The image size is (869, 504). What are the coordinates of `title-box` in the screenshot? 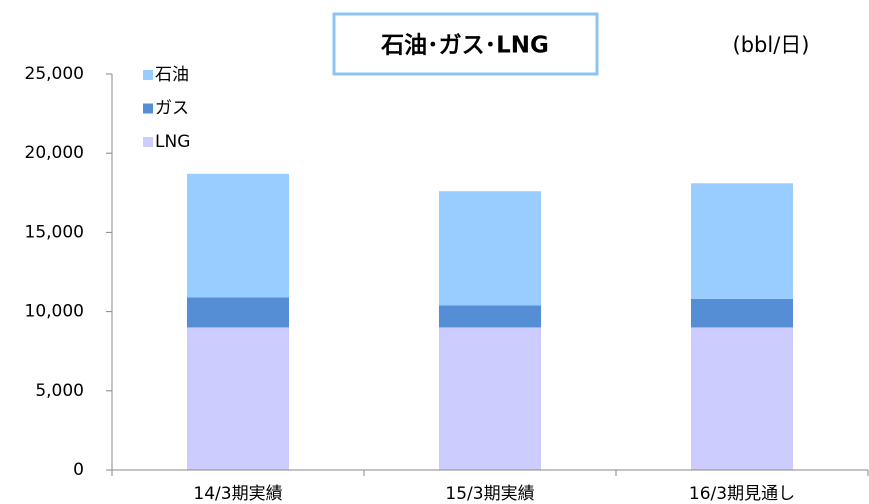 It's located at (465, 44).